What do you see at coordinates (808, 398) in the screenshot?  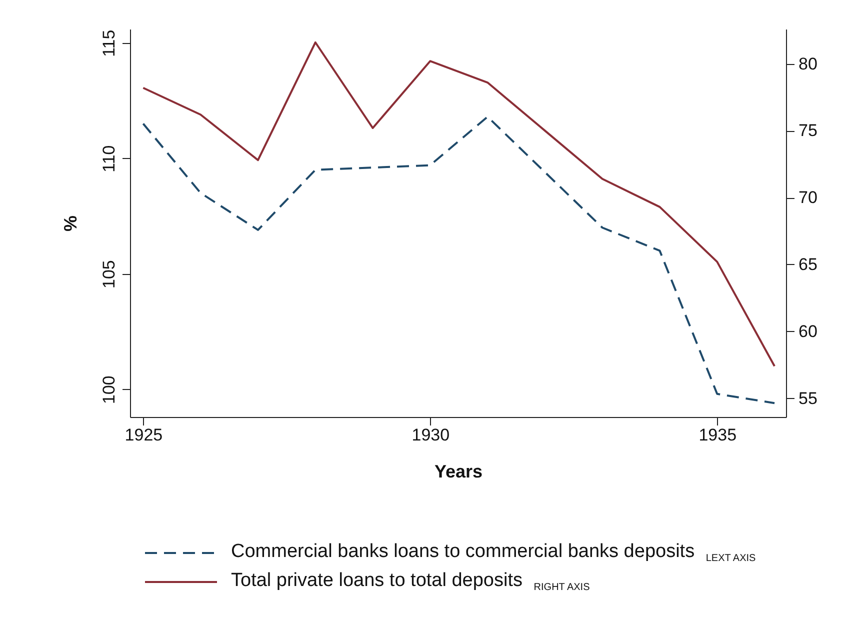 I see `y2-tick-label: 55` at bounding box center [808, 398].